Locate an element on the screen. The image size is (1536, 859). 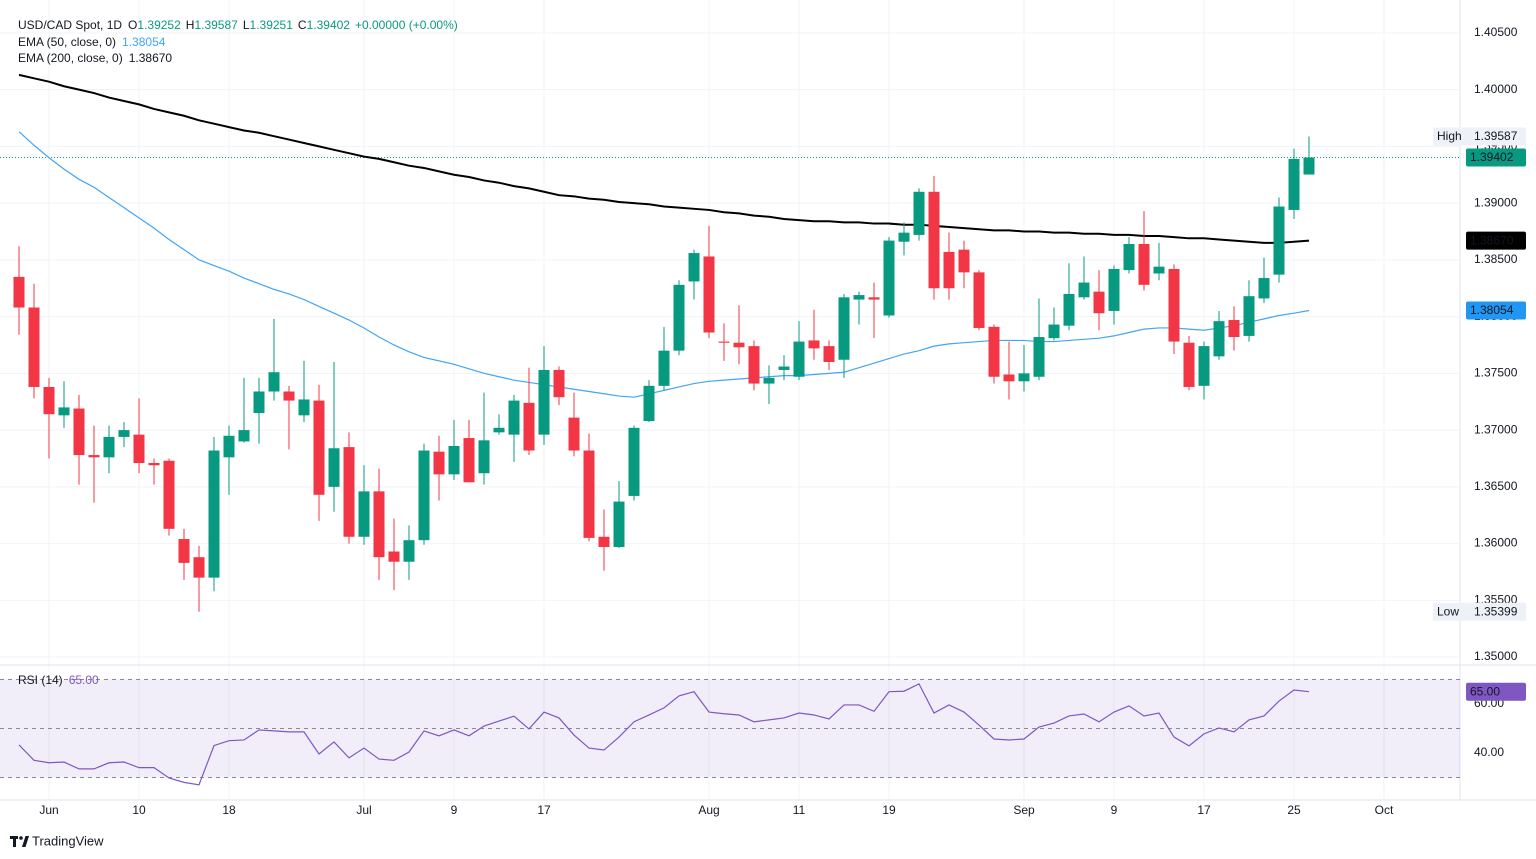
x-tick-label: Aug is located at coordinates (708, 810).